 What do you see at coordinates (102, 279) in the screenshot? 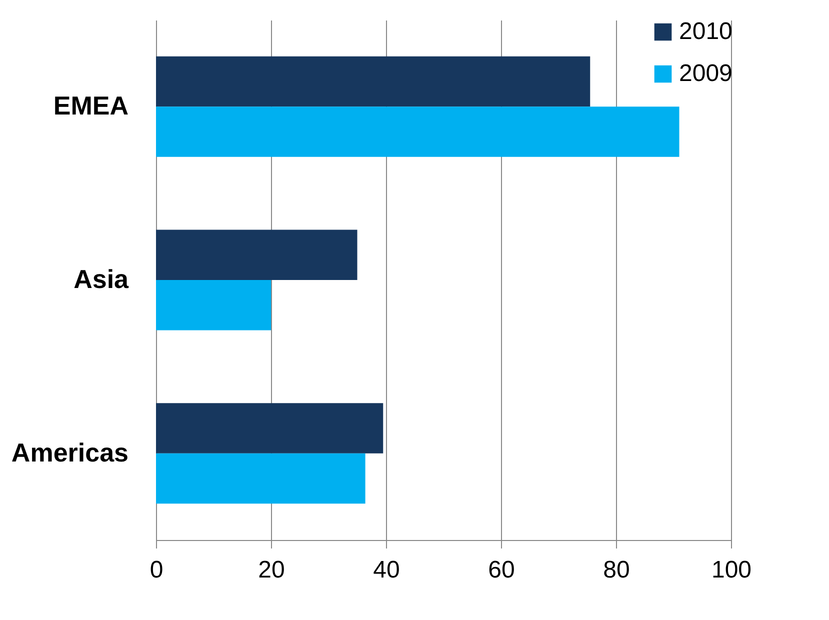
I see `y-tick-label: Asia` at bounding box center [102, 279].